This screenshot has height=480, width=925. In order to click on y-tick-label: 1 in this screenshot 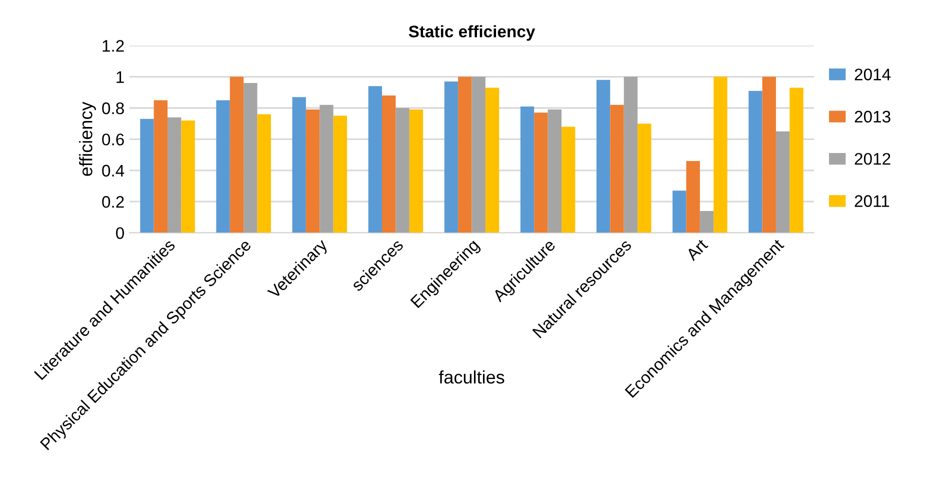, I will do `click(120, 77)`.